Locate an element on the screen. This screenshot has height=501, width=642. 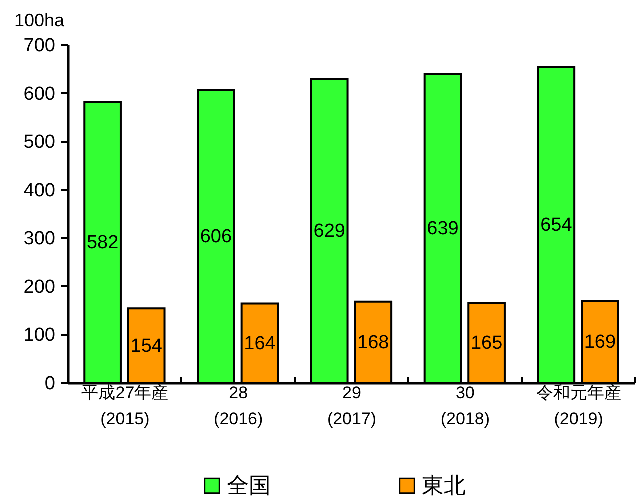
data-label: 168 is located at coordinates (374, 343).